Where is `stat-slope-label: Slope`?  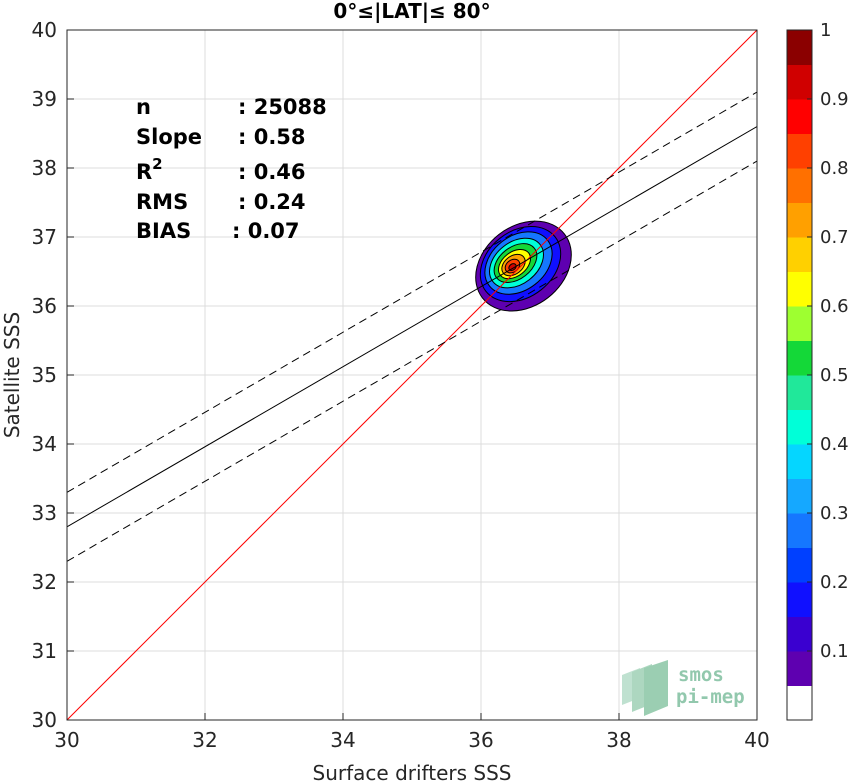 stat-slope-label: Slope is located at coordinates (169, 137).